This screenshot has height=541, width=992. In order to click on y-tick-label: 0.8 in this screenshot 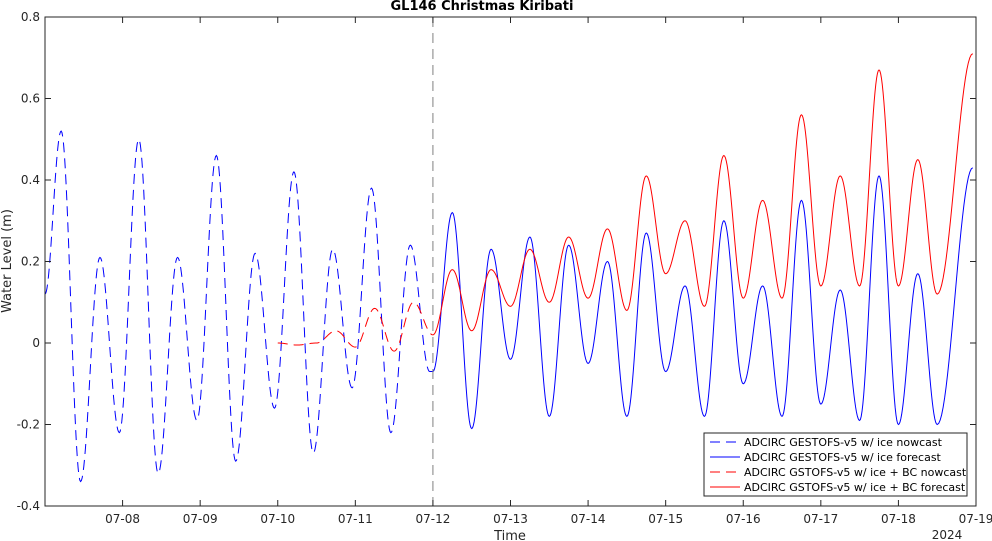, I will do `click(30, 17)`.